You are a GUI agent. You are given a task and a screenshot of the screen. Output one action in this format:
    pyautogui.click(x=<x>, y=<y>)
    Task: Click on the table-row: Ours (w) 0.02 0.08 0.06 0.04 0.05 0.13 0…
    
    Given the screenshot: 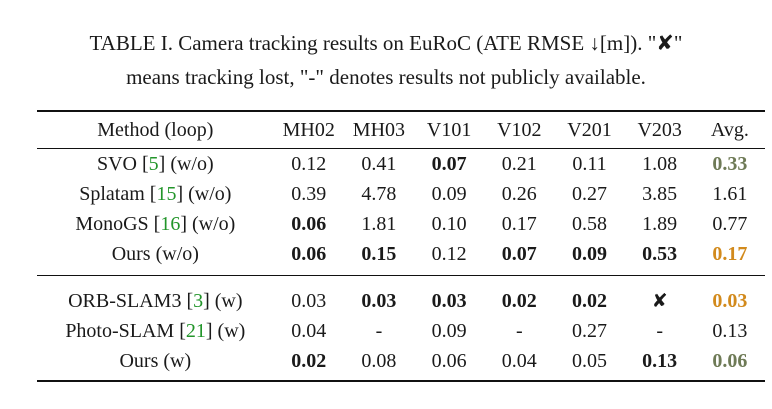 What is the action you would take?
    pyautogui.click(x=401, y=364)
    